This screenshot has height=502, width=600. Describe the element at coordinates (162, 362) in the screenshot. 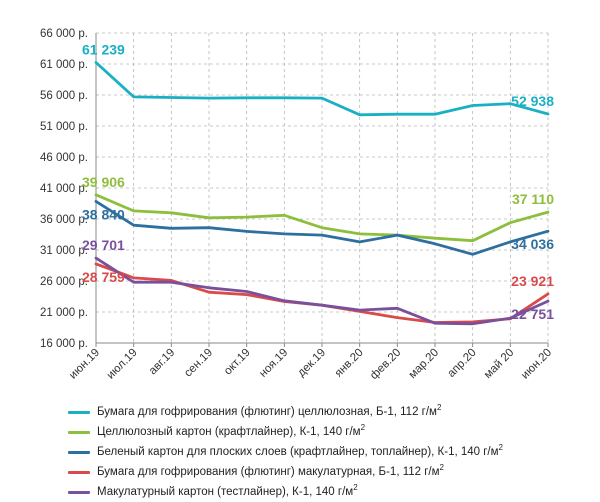

I see `x-tick-label: авг.19` at that location.